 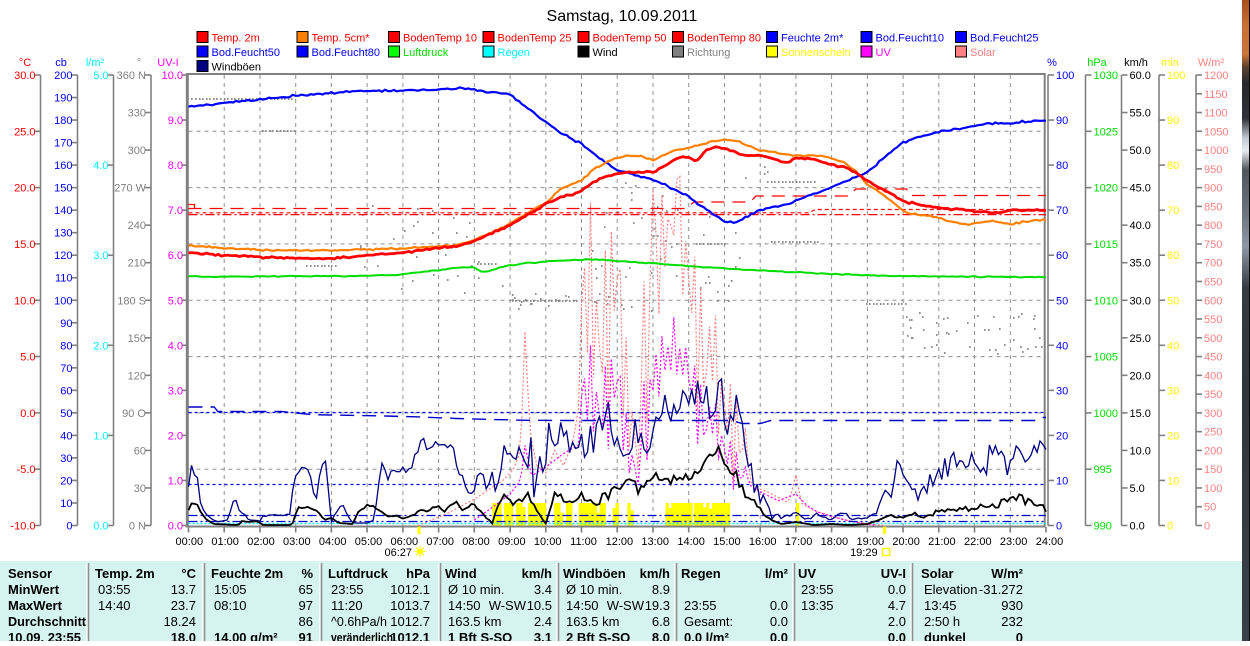 What do you see at coordinates (359, 621) in the screenshot?
I see `svg-text: ^0.6hPa/h` at bounding box center [359, 621].